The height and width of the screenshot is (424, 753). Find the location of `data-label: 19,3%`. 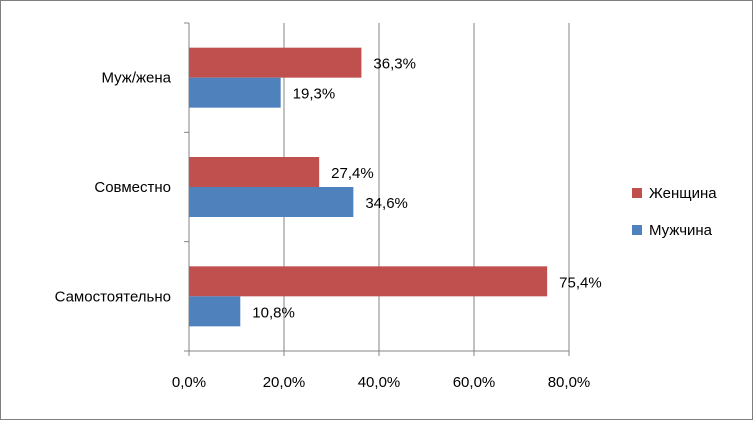

data-label: 19,3% is located at coordinates (314, 94).